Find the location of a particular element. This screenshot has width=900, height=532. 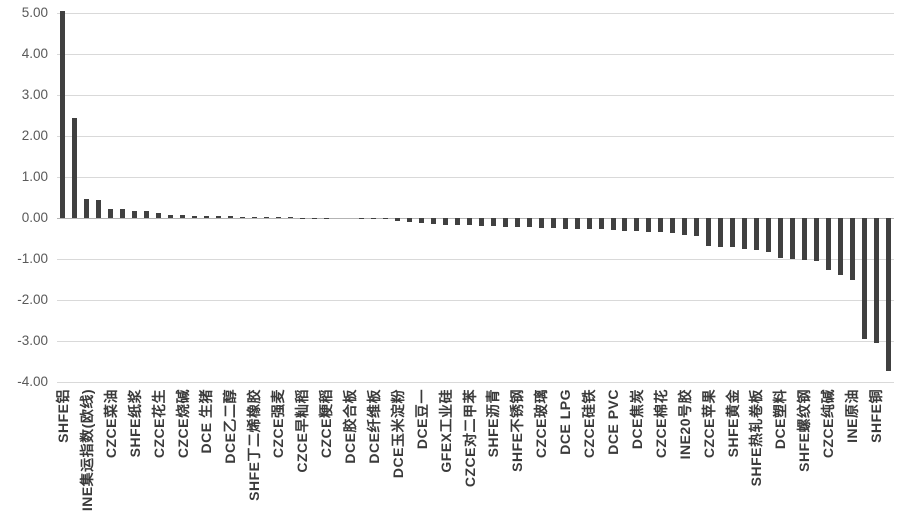

x-axis-category-label: CZCE粳稻 is located at coordinates (326, 424).